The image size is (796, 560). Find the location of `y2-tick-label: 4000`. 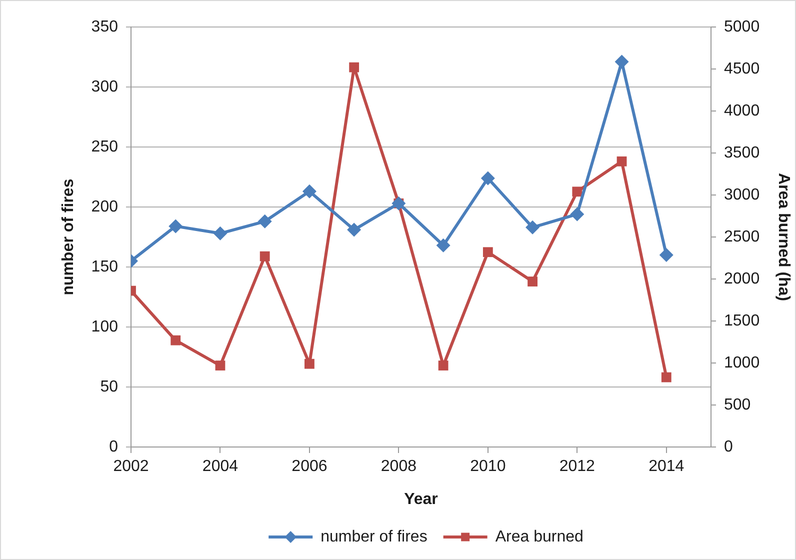

y2-tick-label: 4000 is located at coordinates (742, 111).